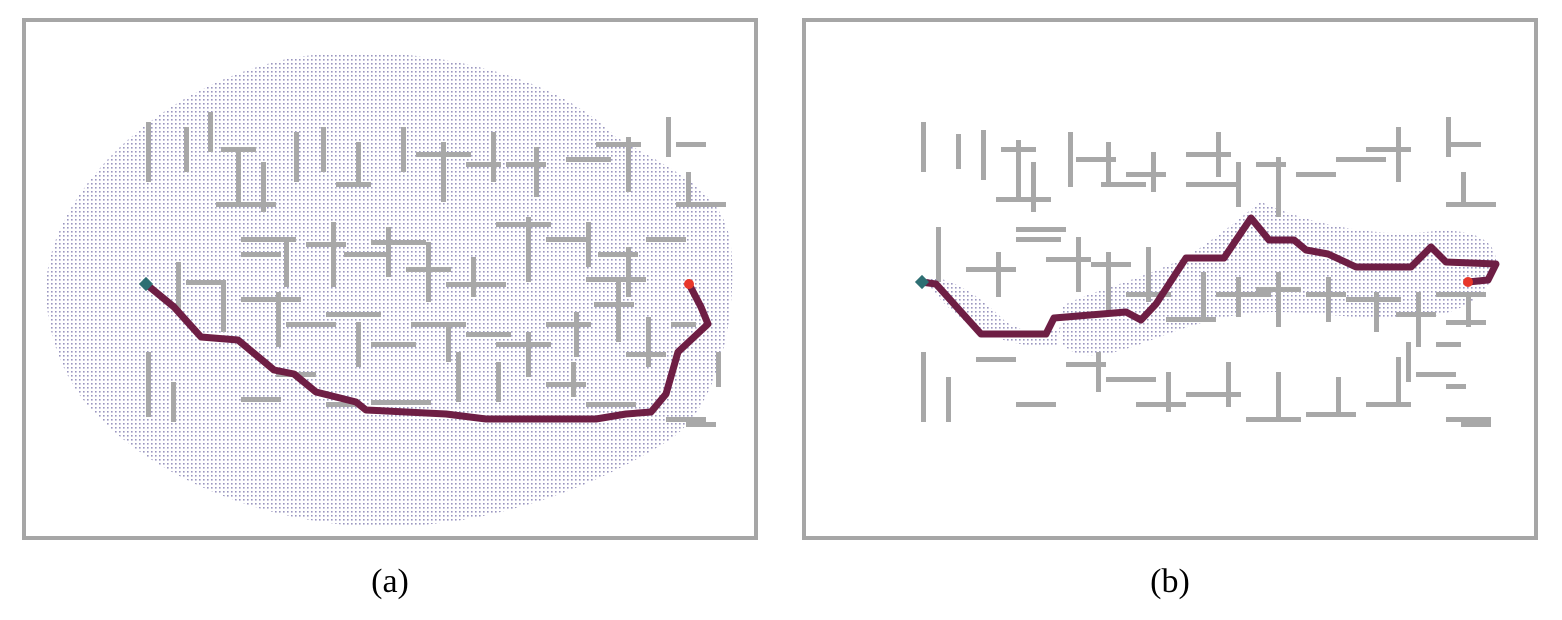  I want to click on goal-marker-b, so click(1468, 282).